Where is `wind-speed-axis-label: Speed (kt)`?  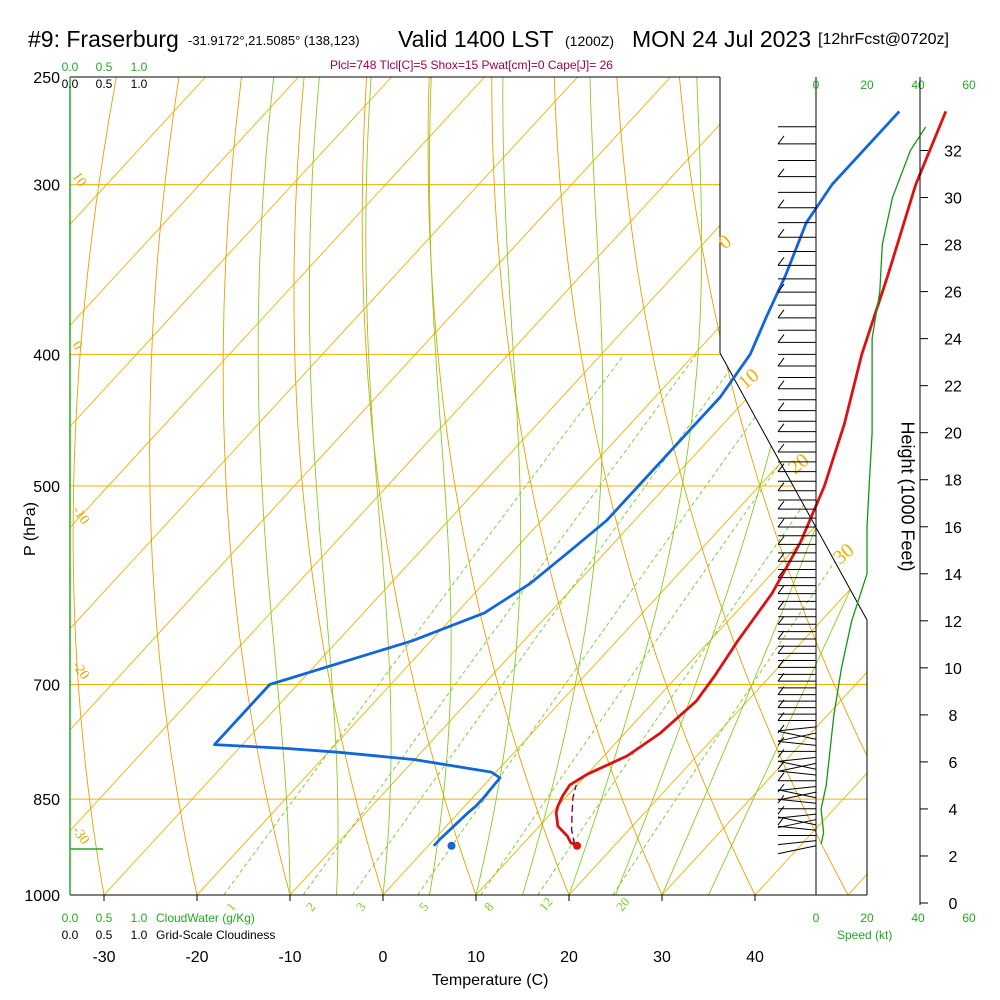 wind-speed-axis-label: Speed (kt) is located at coordinates (865, 935).